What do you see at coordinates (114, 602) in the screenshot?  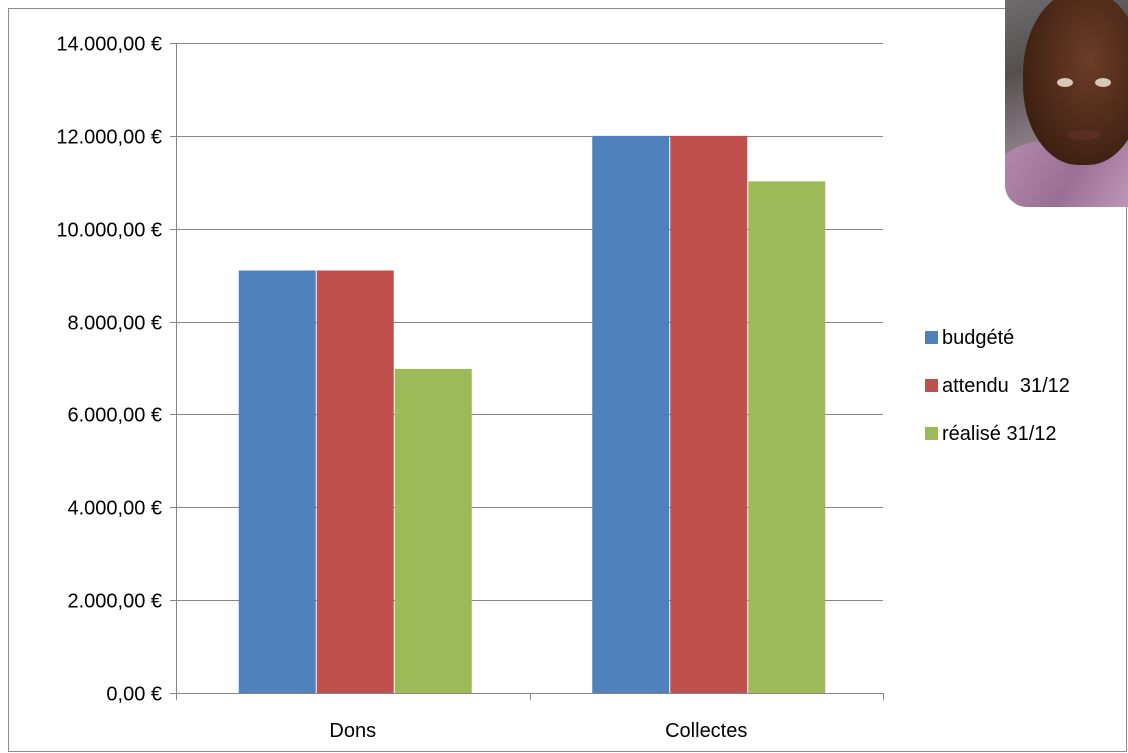 I see `y-tick-label: 2.000,00 €` at bounding box center [114, 602].